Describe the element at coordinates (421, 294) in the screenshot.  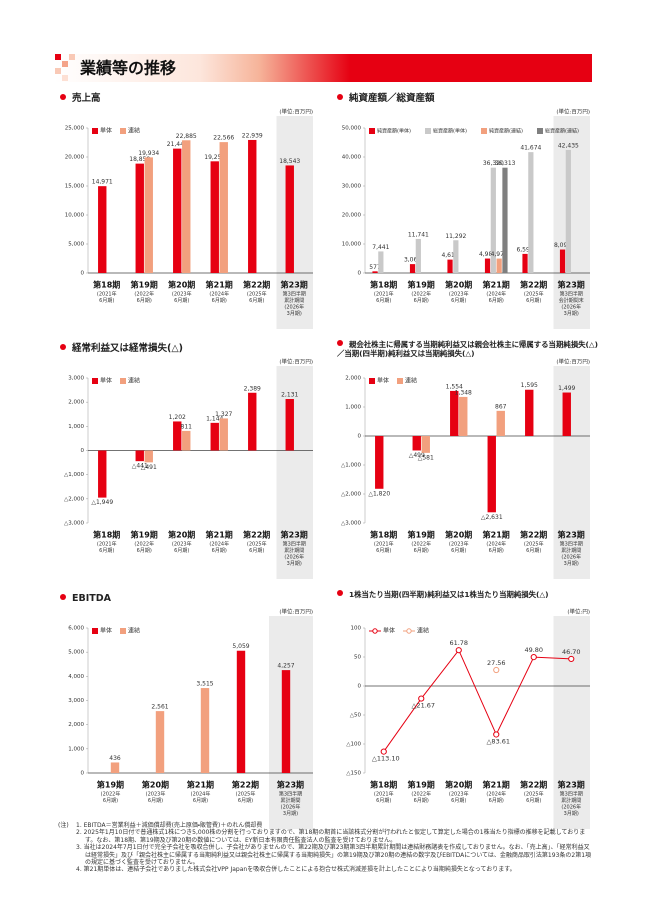
I see `x-tick-sublabel: (2022年` at that location.